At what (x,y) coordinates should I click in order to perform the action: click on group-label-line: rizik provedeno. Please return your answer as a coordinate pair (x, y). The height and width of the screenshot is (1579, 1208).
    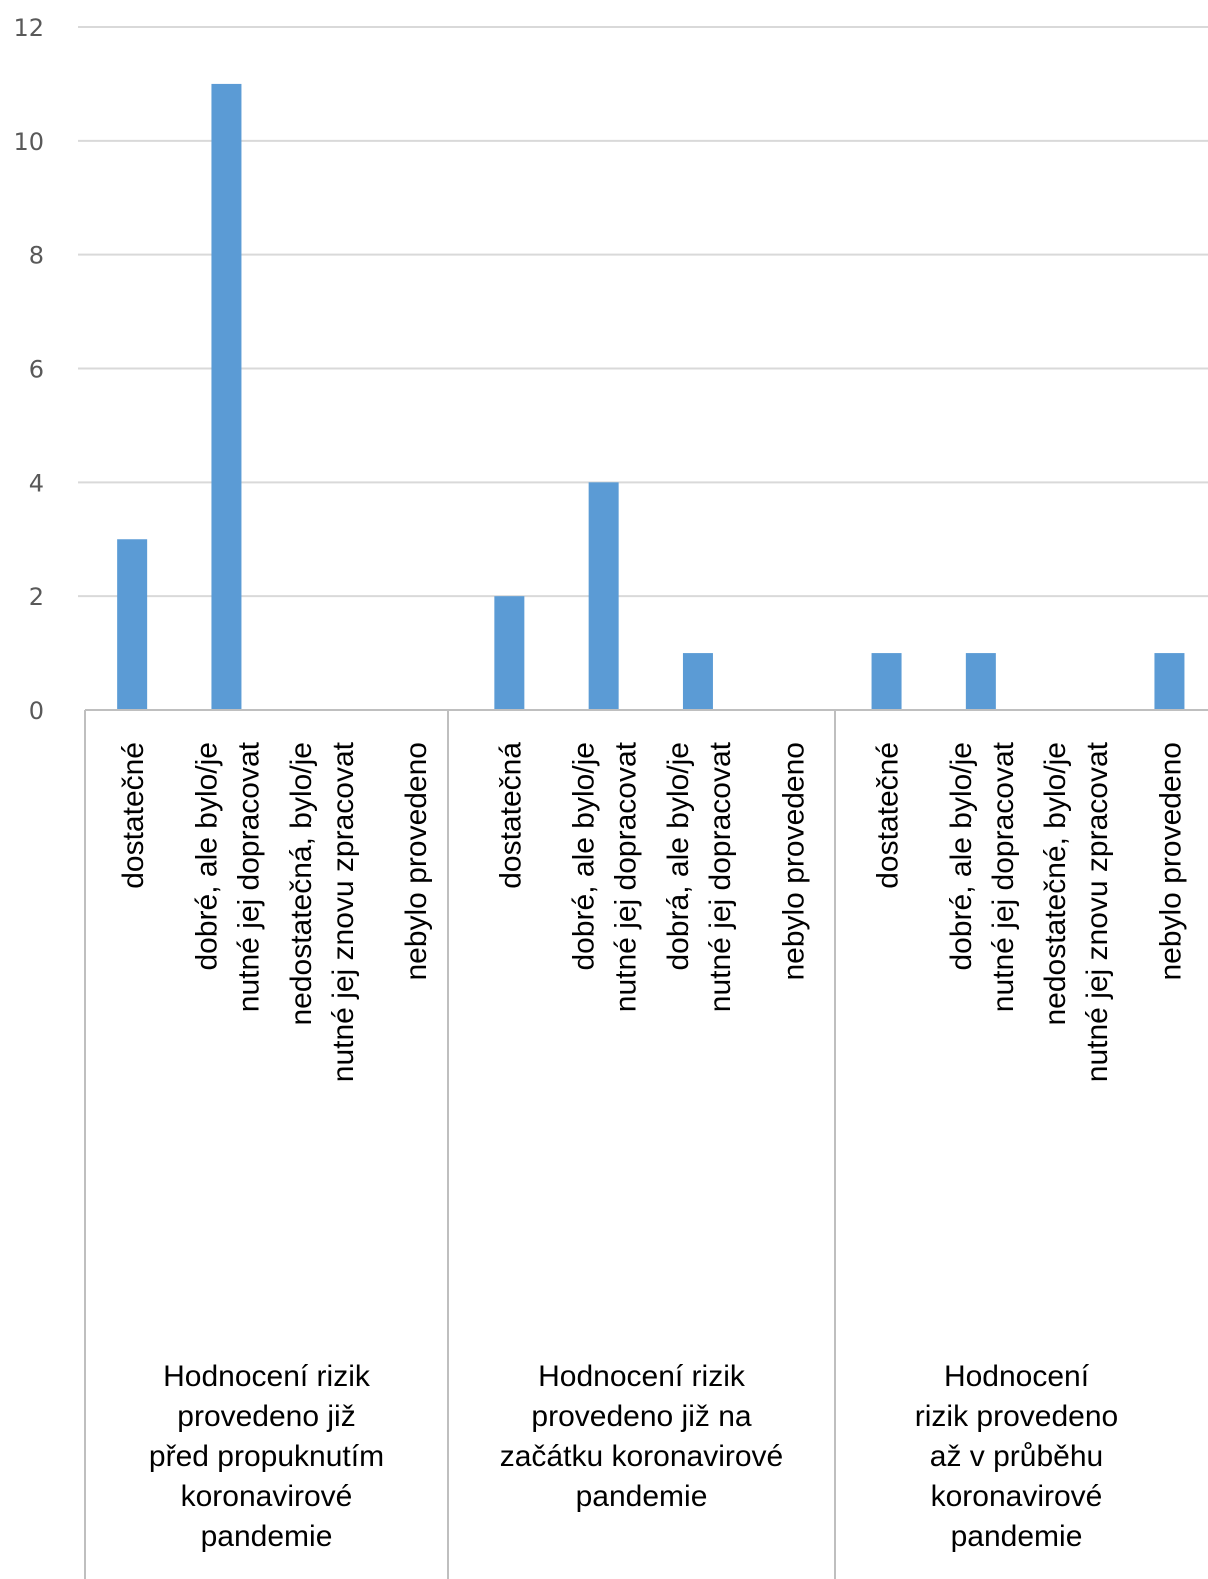
    Looking at the image, I should click on (1016, 1416).